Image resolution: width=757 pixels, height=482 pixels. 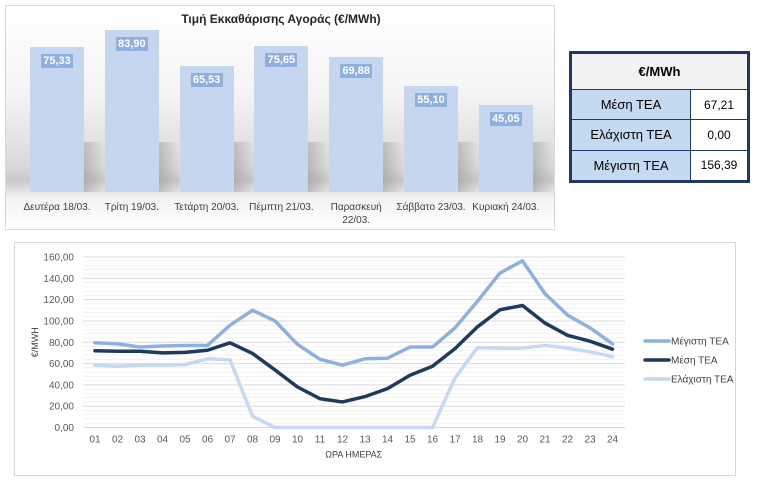 What do you see at coordinates (58, 300) in the screenshot?
I see `y-tick-label: 120,00` at bounding box center [58, 300].